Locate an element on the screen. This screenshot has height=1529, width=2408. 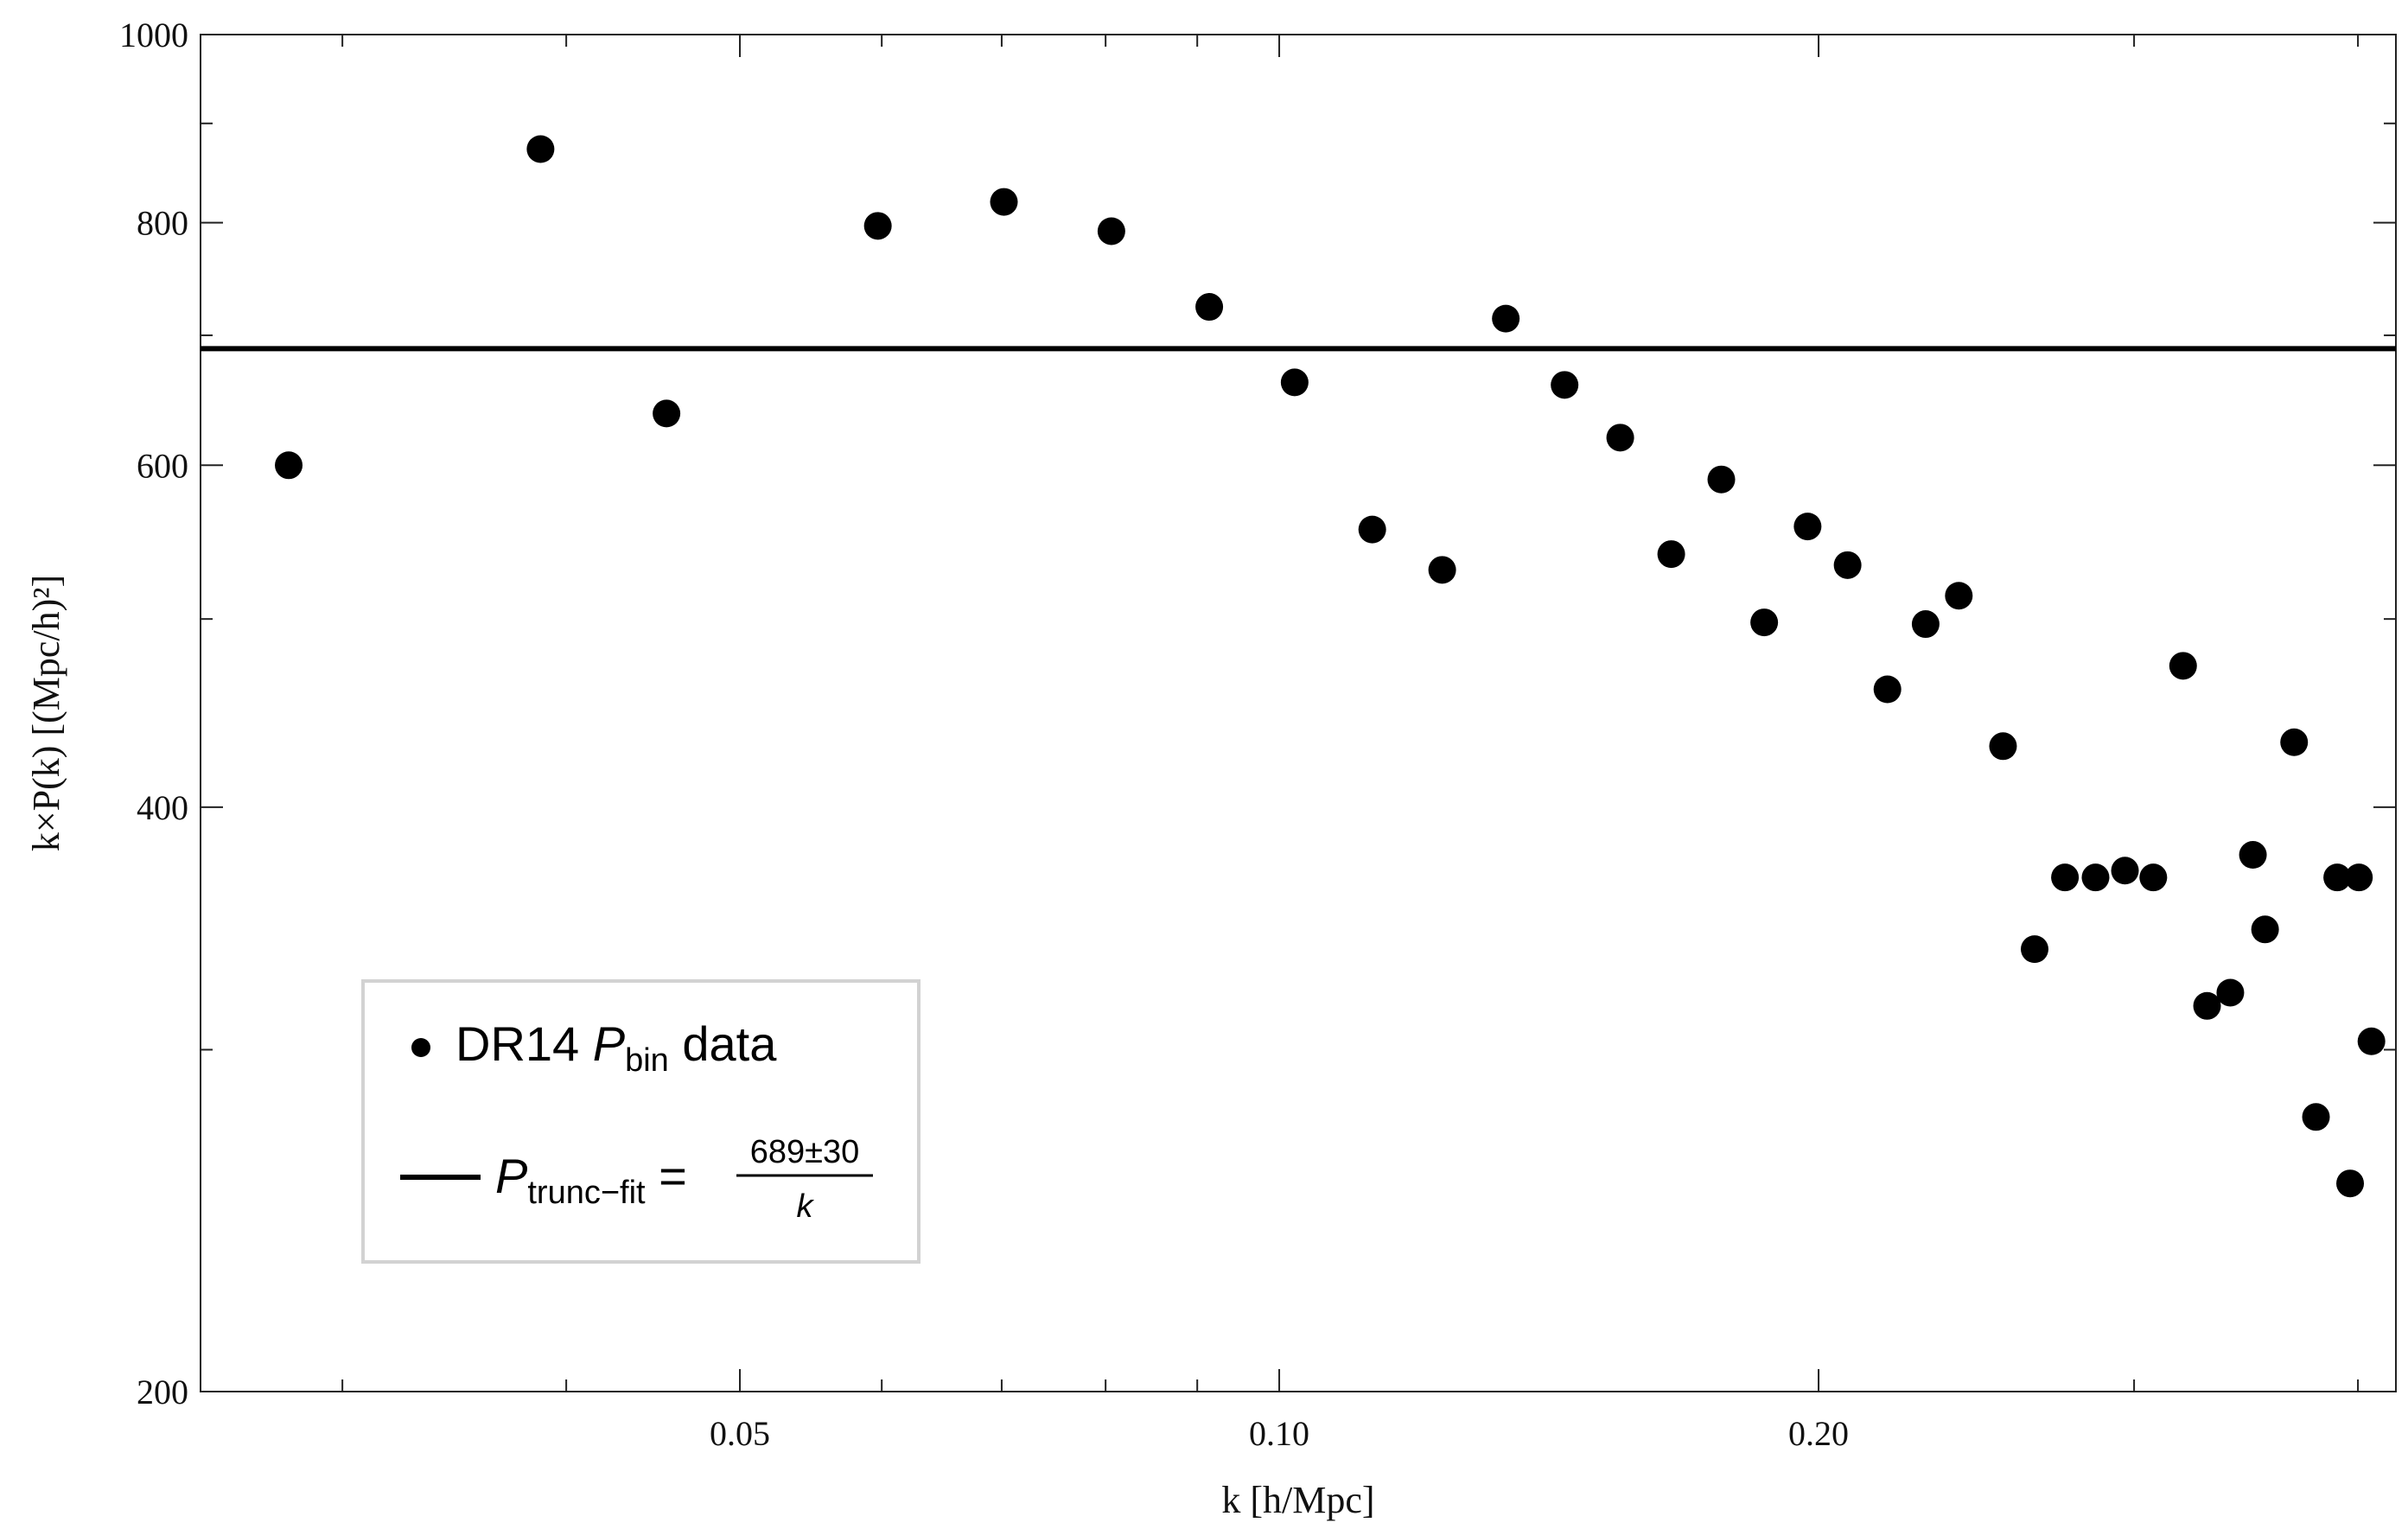
legend-subscript: bin is located at coordinates (647, 1060).